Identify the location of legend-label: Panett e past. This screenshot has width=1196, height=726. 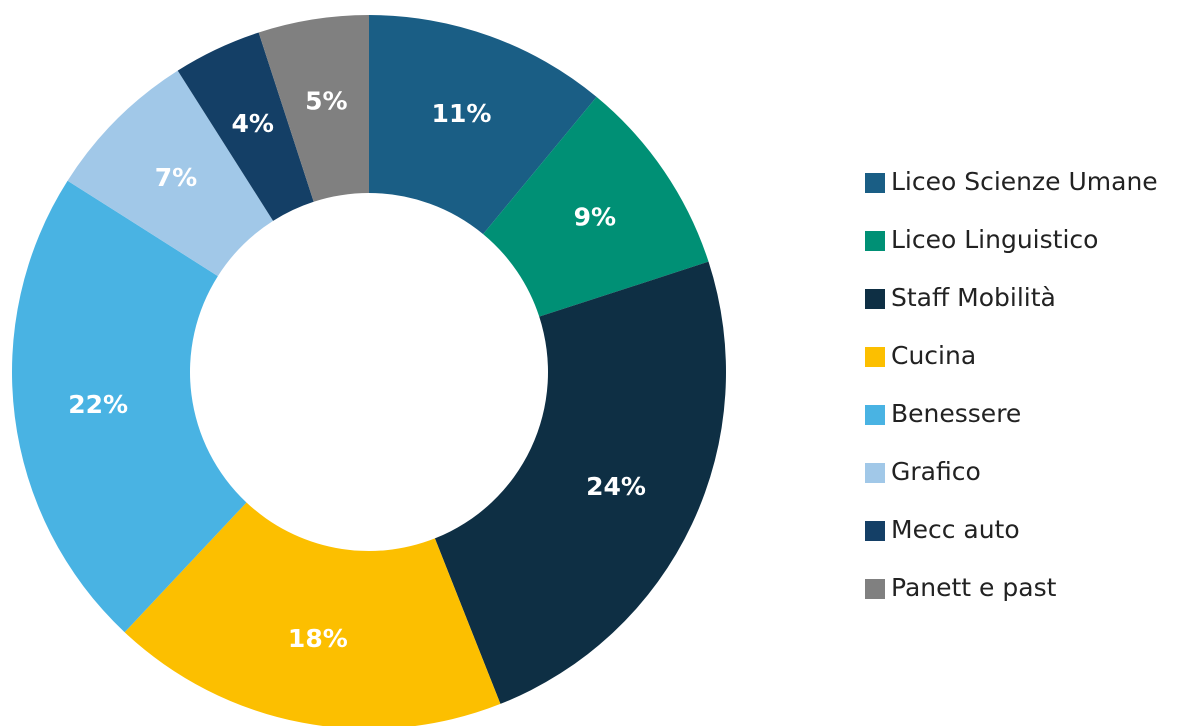
(974, 587).